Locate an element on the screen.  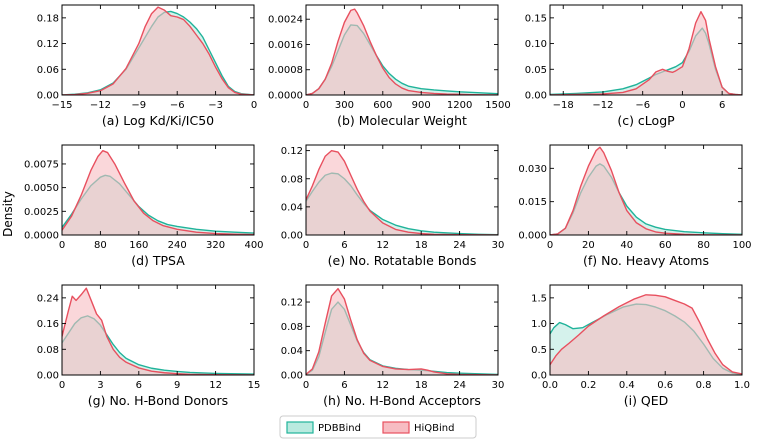
legend-swatch-pdbbind is located at coordinates (300, 427).